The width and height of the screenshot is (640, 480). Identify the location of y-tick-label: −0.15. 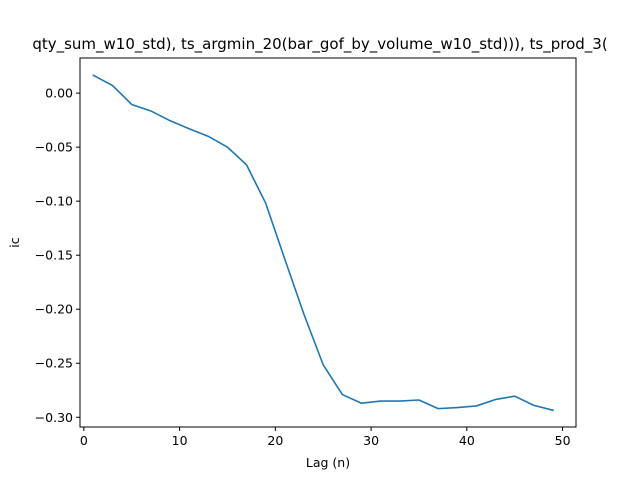
(54, 255).